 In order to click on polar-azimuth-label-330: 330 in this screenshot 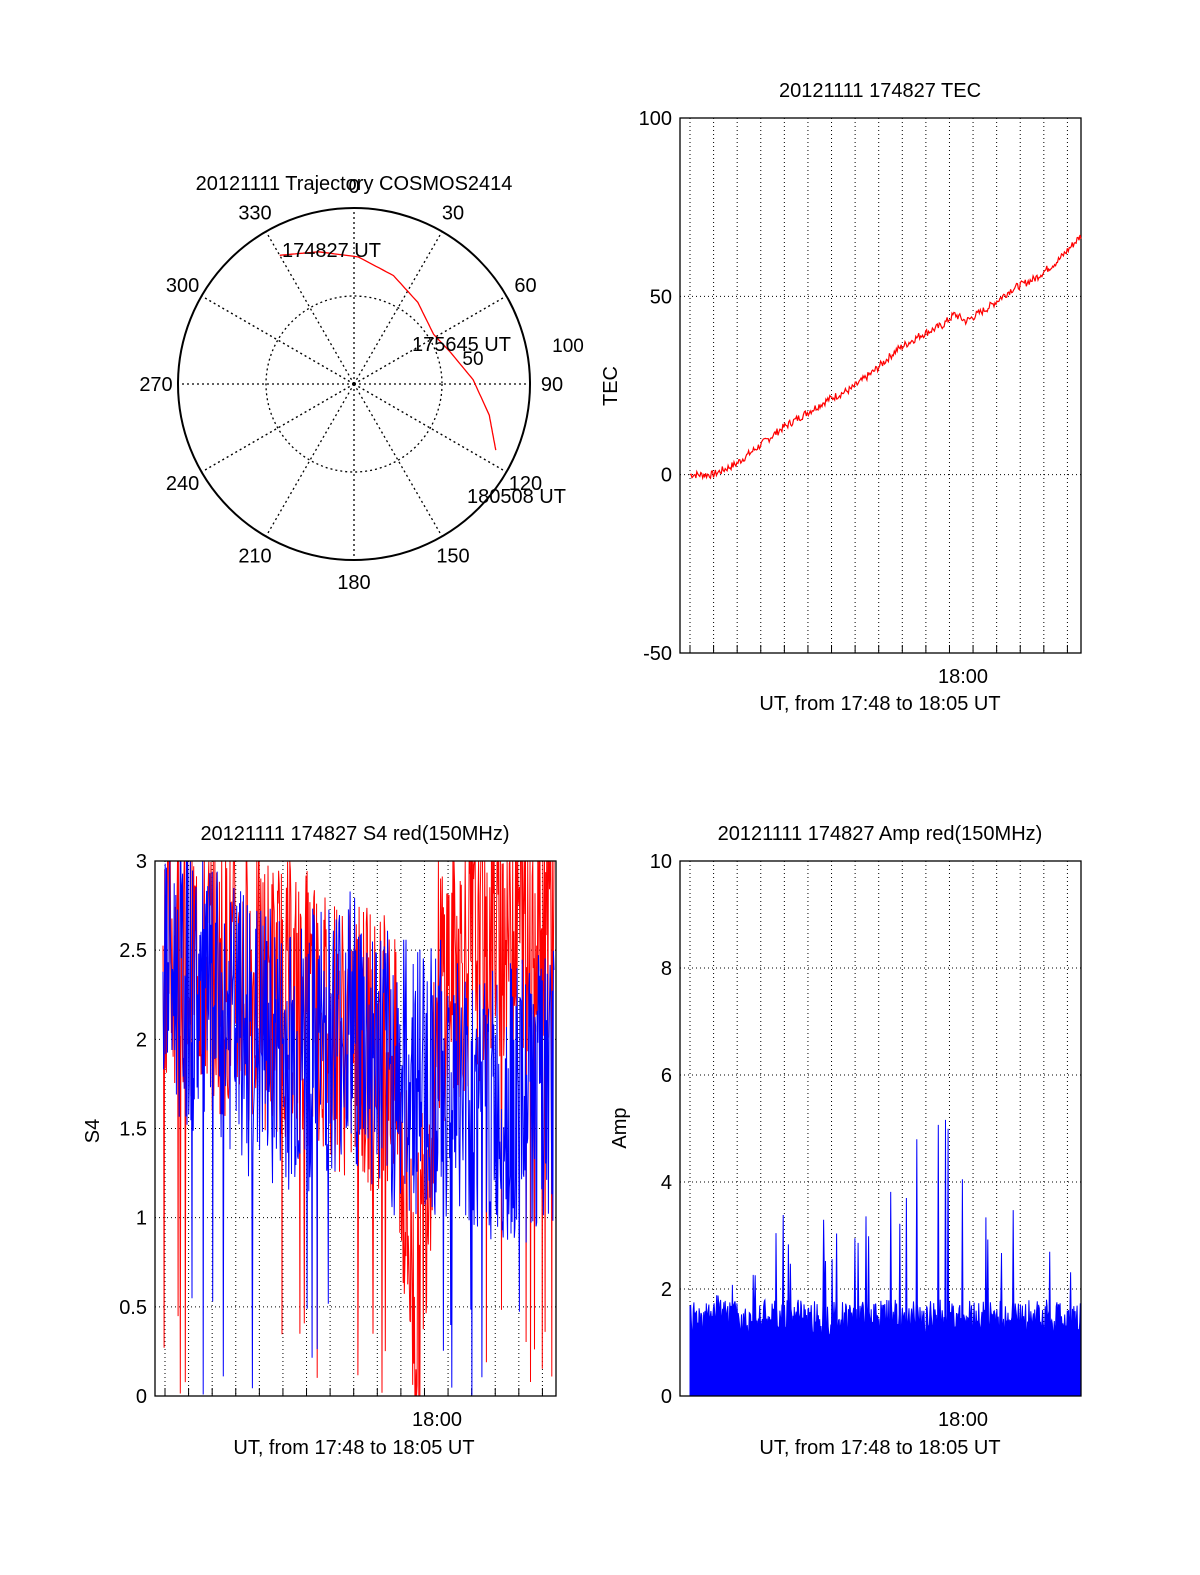, I will do `click(254, 214)`.